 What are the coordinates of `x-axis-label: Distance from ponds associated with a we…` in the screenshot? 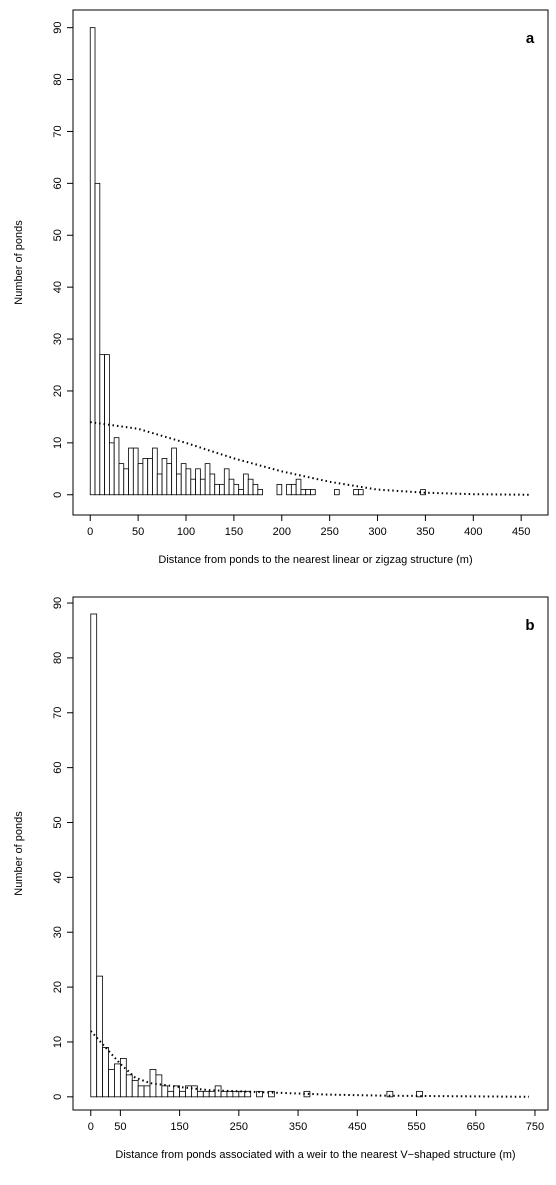 It's located at (315, 1155).